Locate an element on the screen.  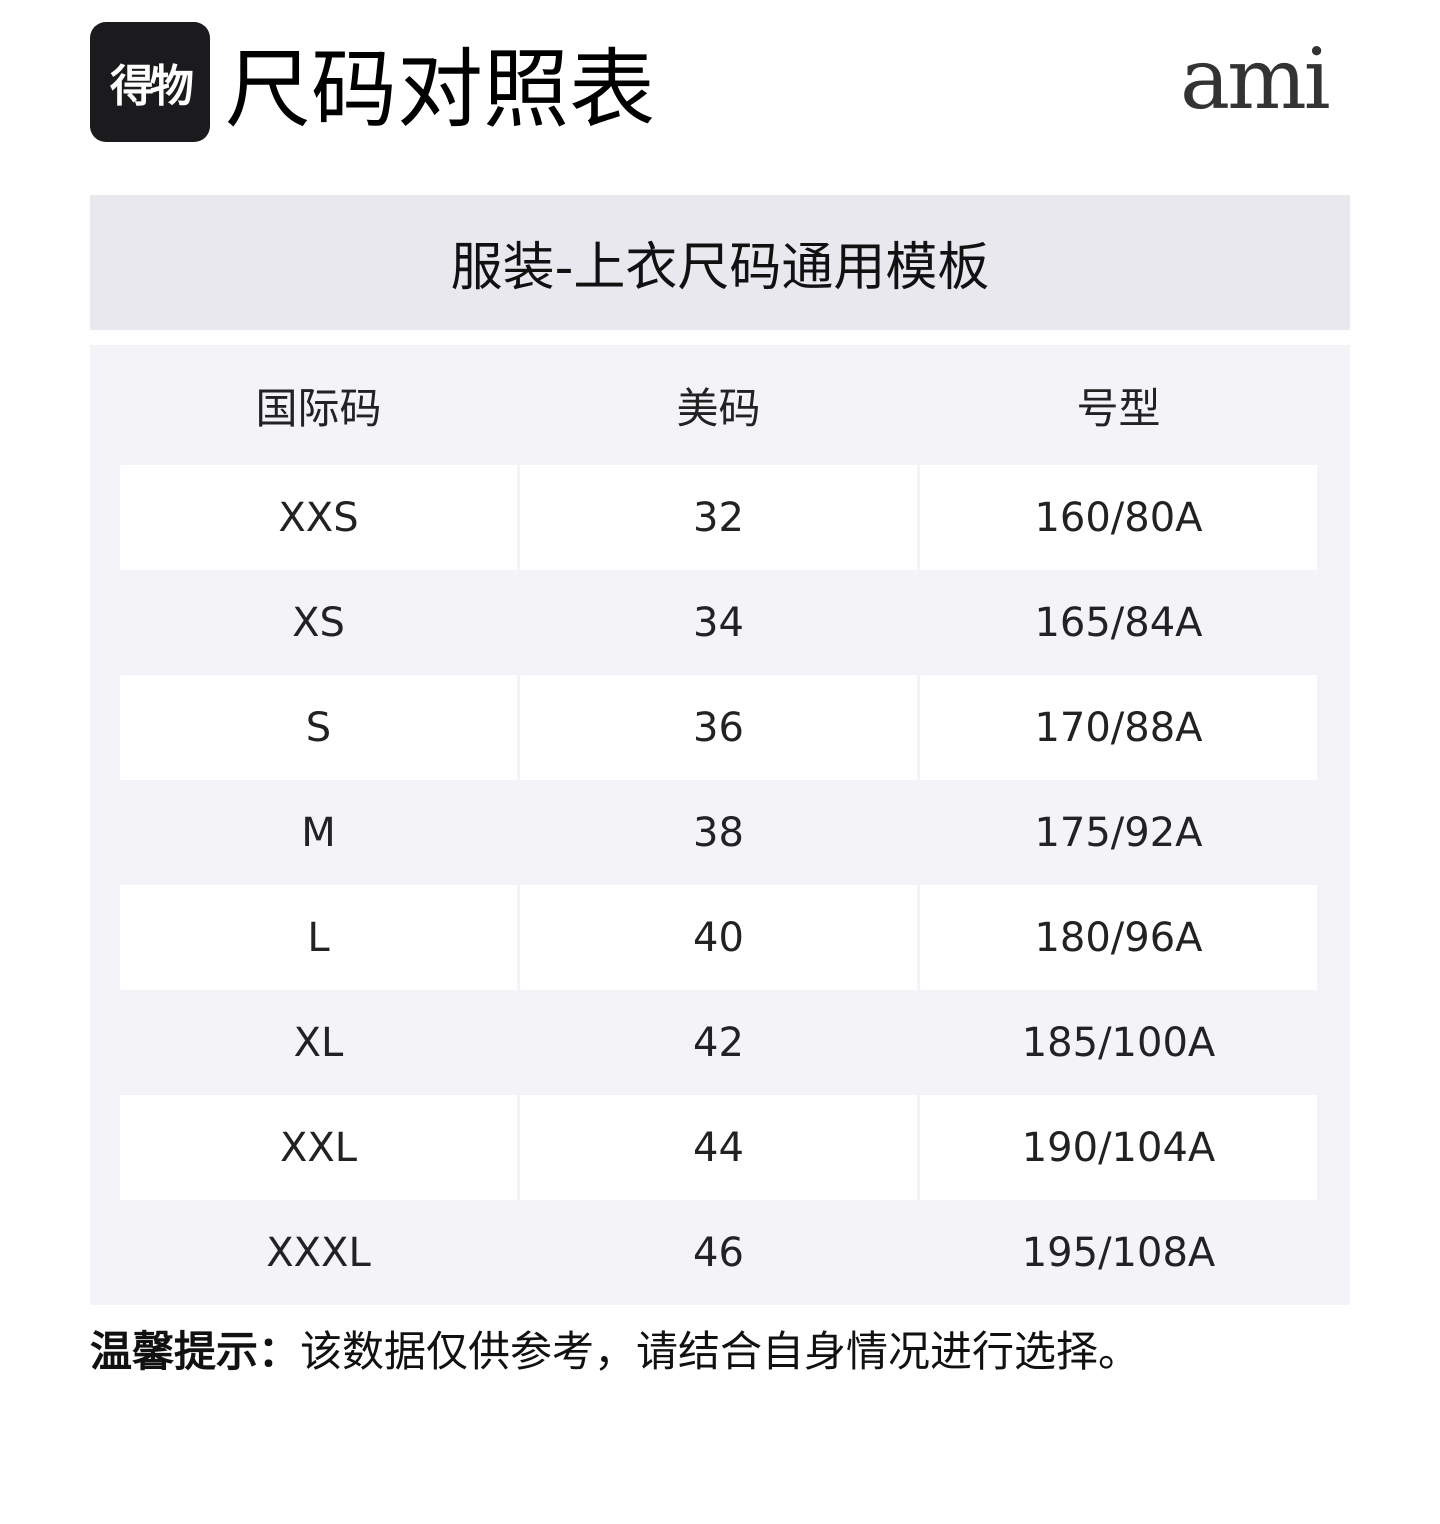
table-row: XXS 32 160/80A is located at coordinates (720, 517).